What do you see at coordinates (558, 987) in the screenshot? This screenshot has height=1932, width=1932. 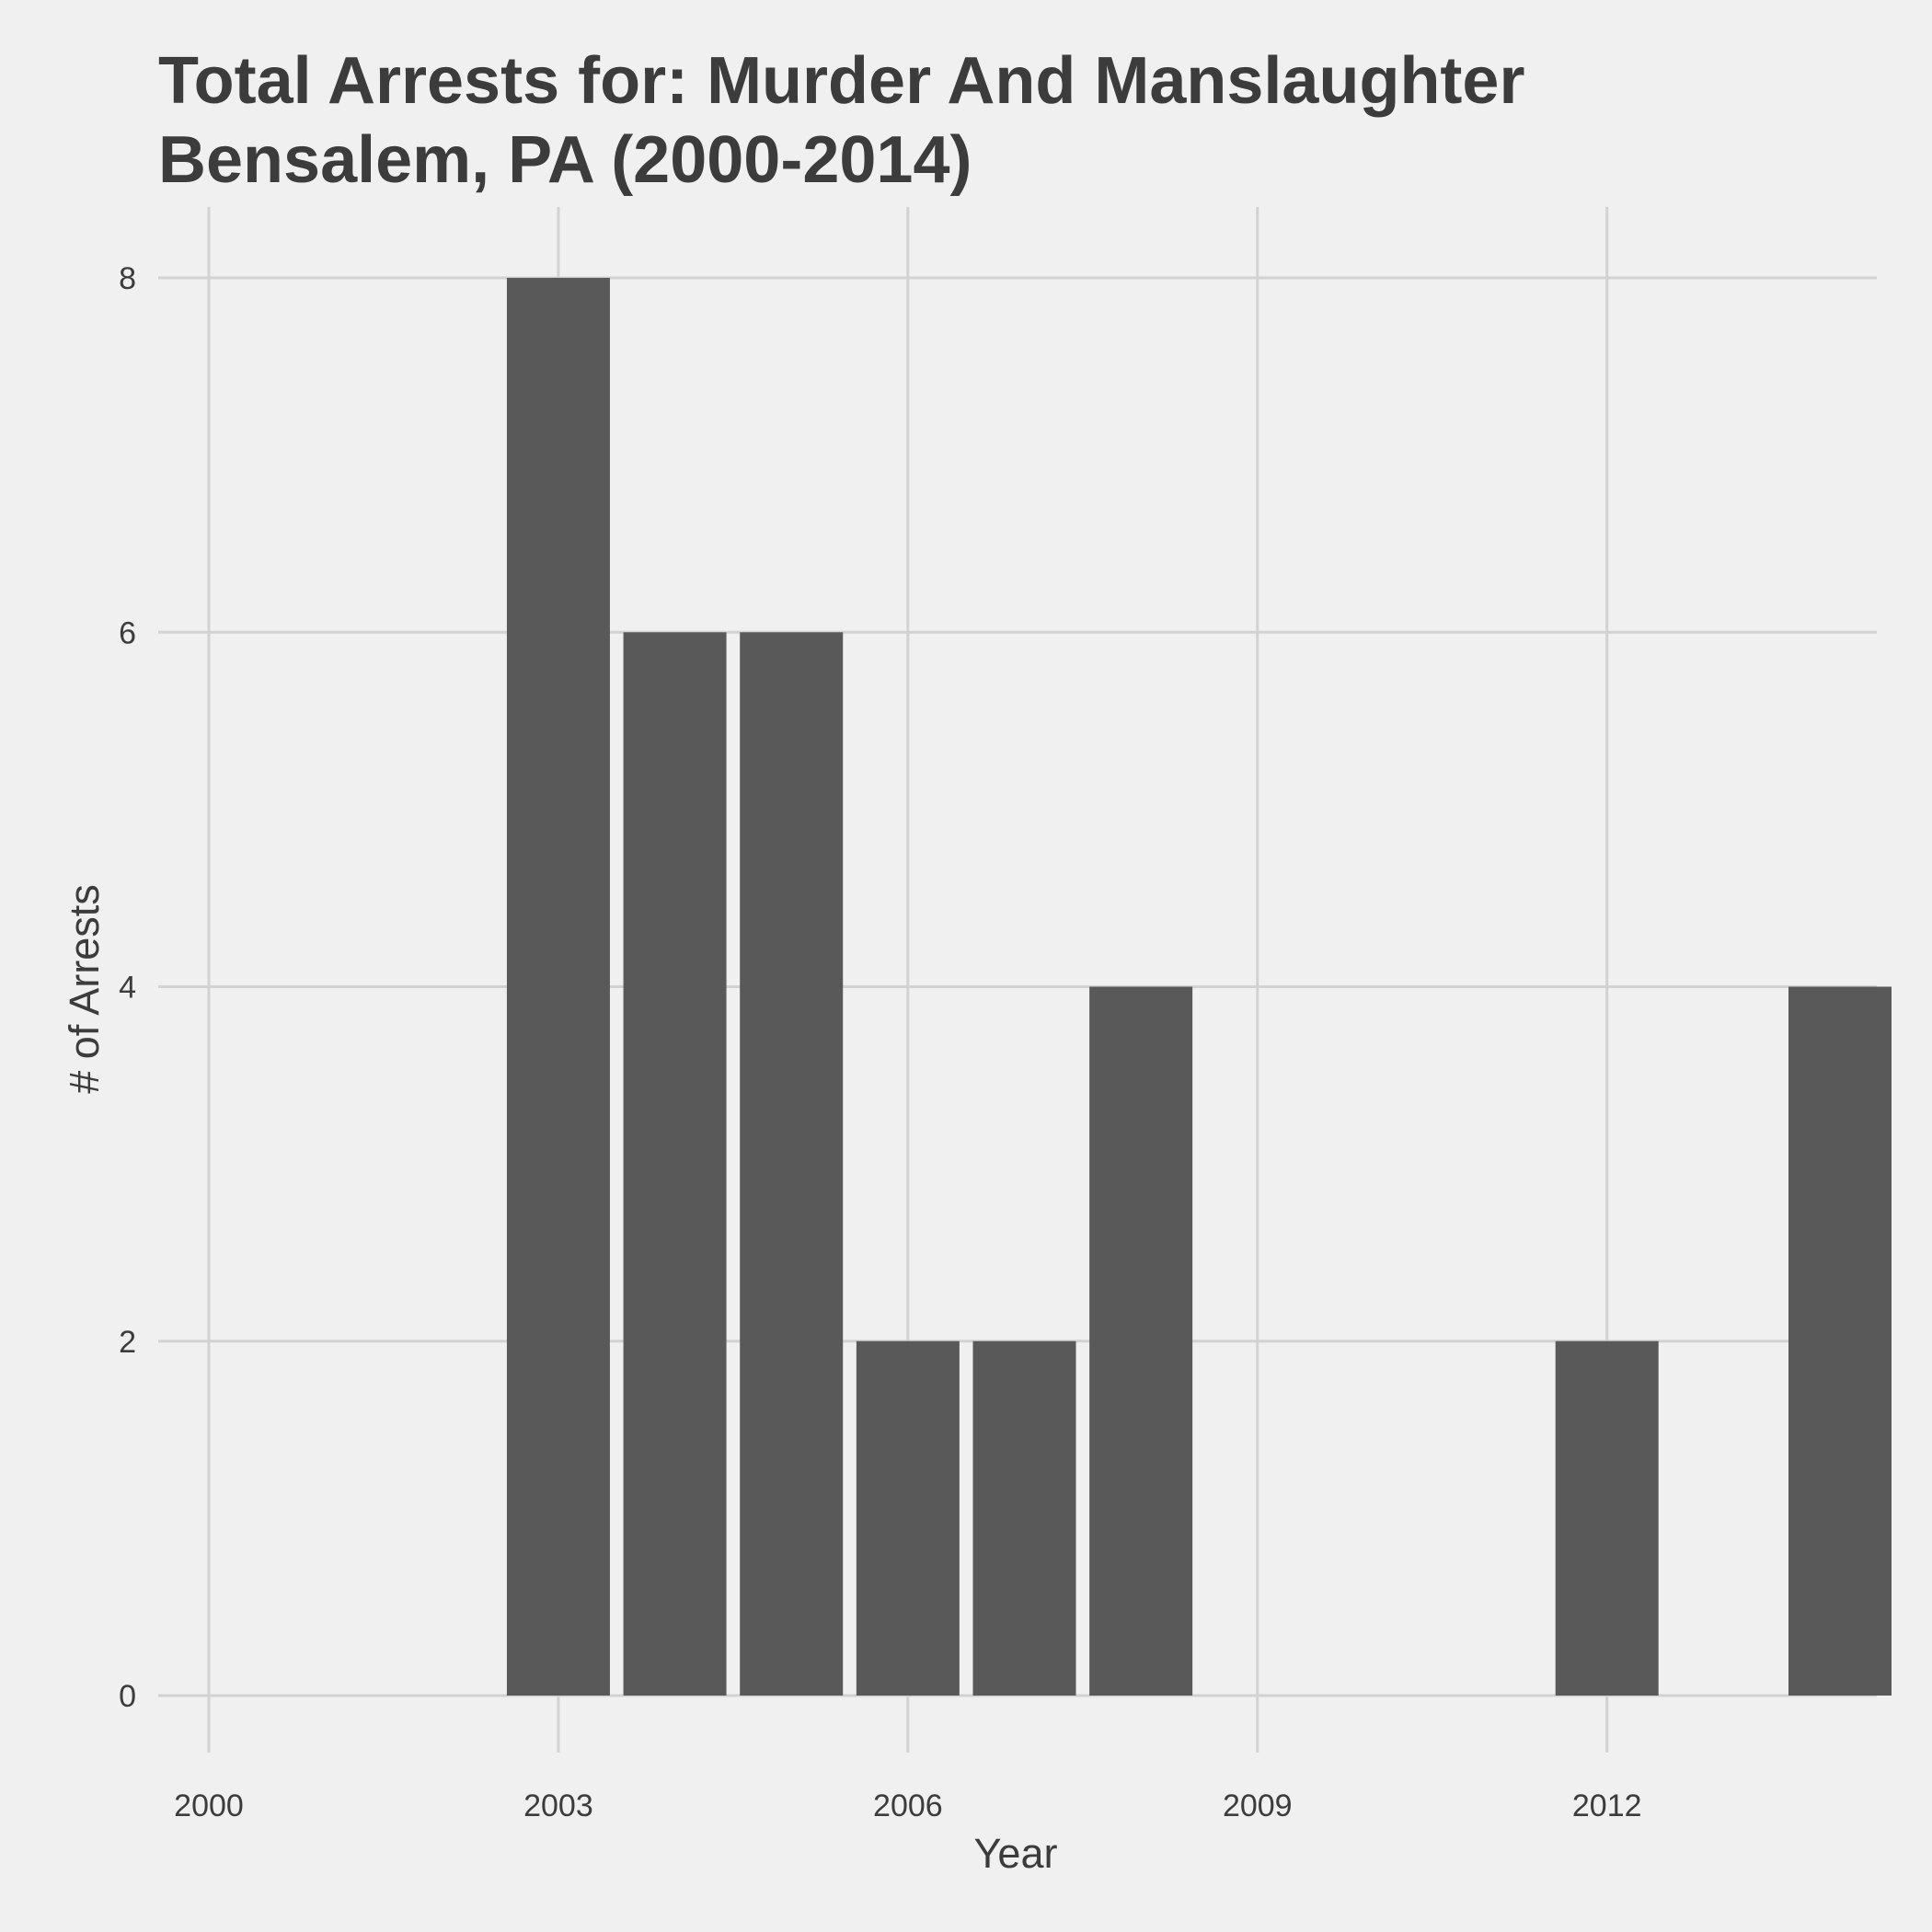 I see `bar-2003` at bounding box center [558, 987].